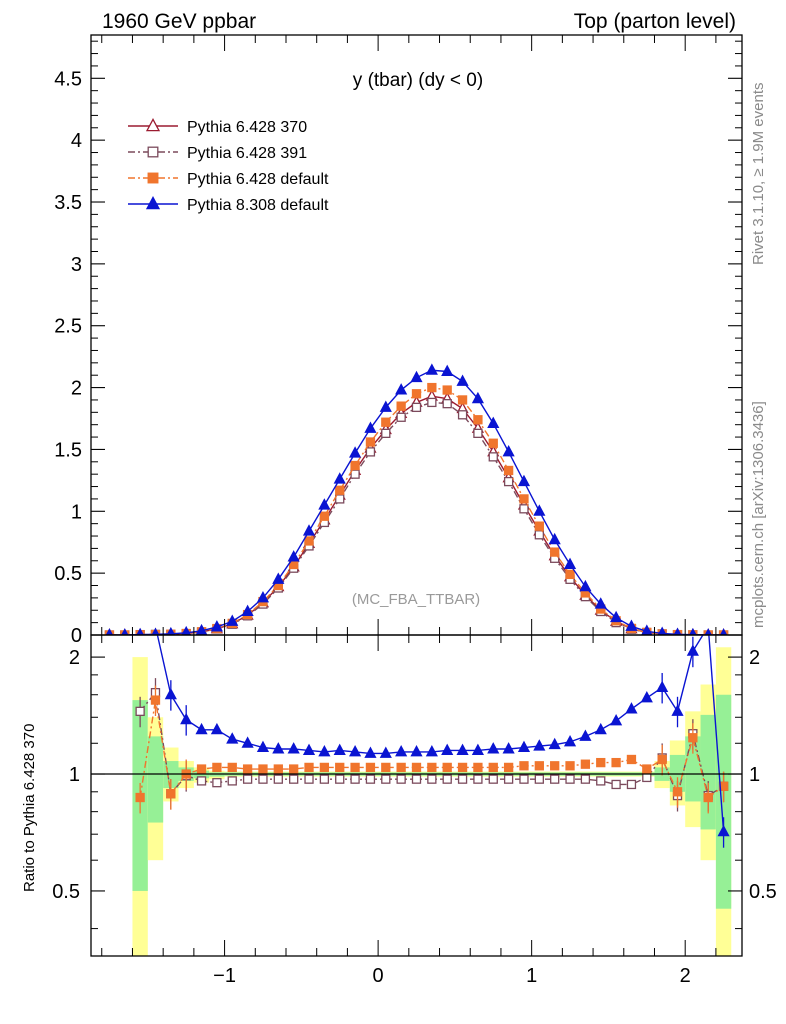  I want to click on x-tick-label: −1, so click(224, 976).